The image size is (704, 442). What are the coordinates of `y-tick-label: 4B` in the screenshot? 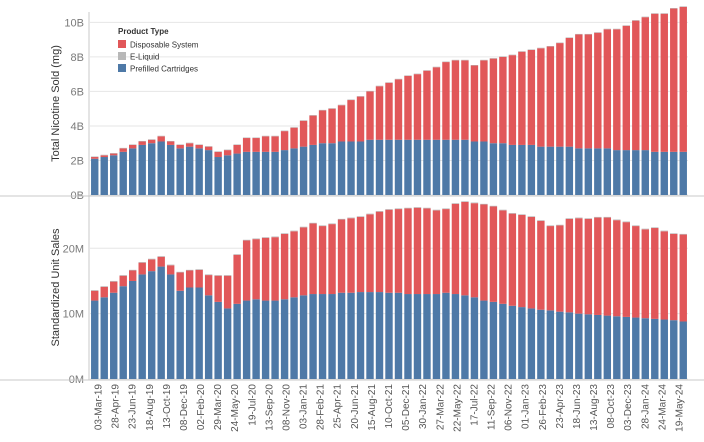 It's located at (77, 127).